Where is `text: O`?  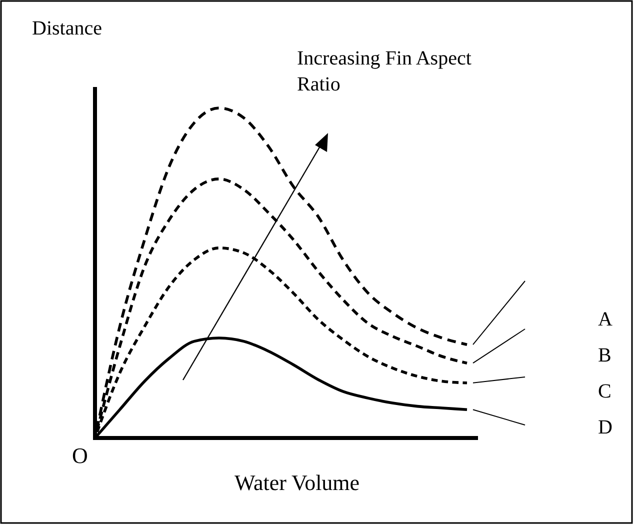
text: O is located at coordinates (80, 455).